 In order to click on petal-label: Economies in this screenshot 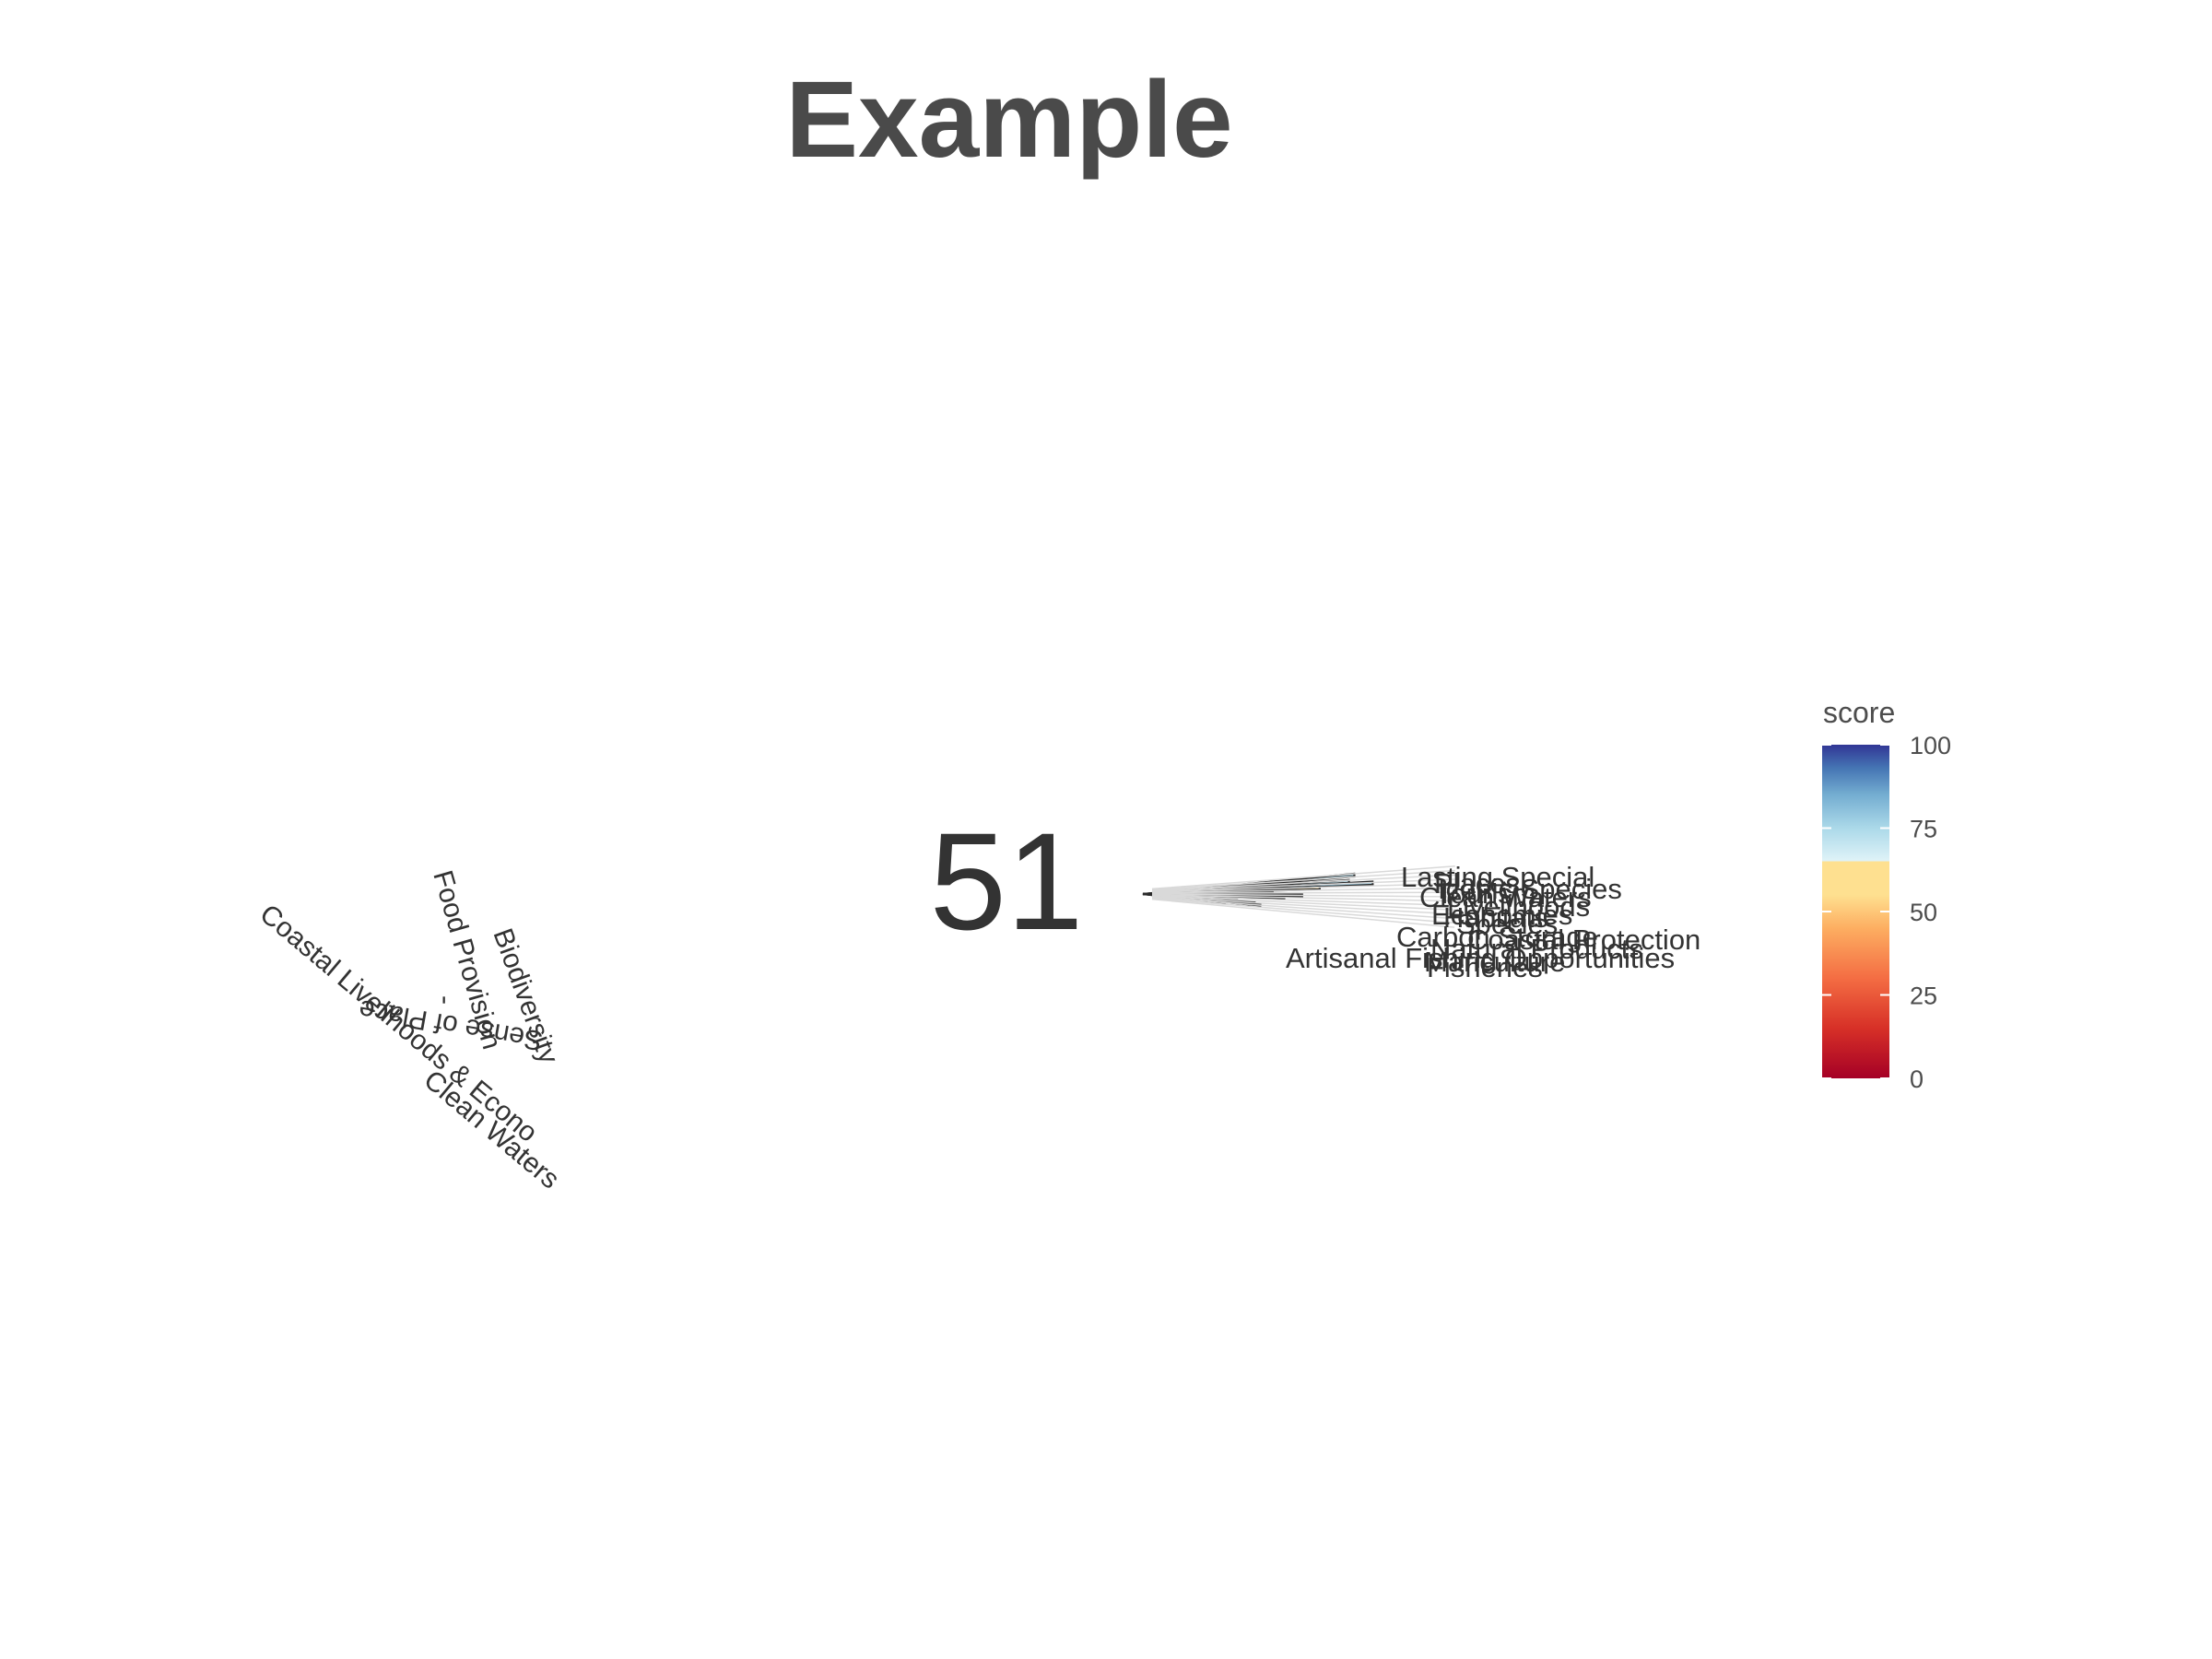, I will do `click(1501, 915)`.